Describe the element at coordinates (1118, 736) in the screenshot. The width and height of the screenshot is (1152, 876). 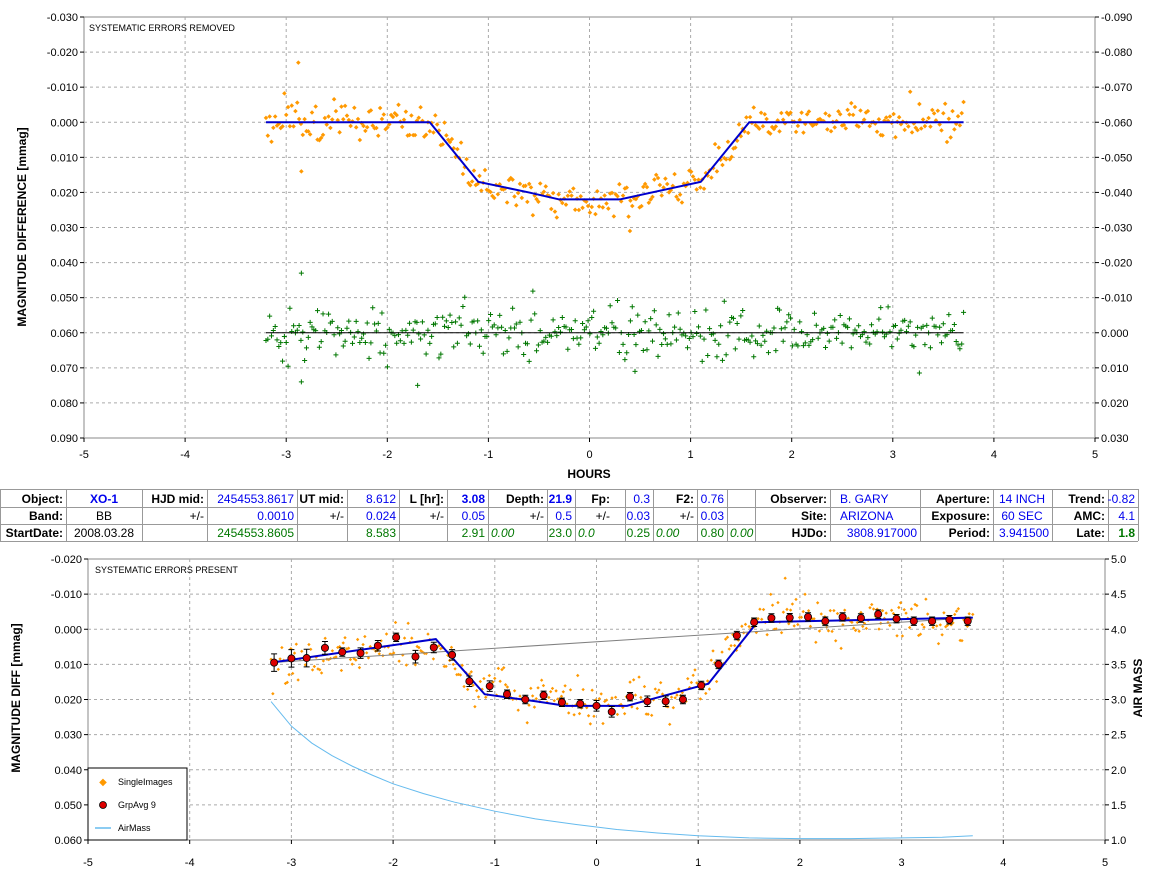
I see `y2-tick-label: 2.5` at that location.